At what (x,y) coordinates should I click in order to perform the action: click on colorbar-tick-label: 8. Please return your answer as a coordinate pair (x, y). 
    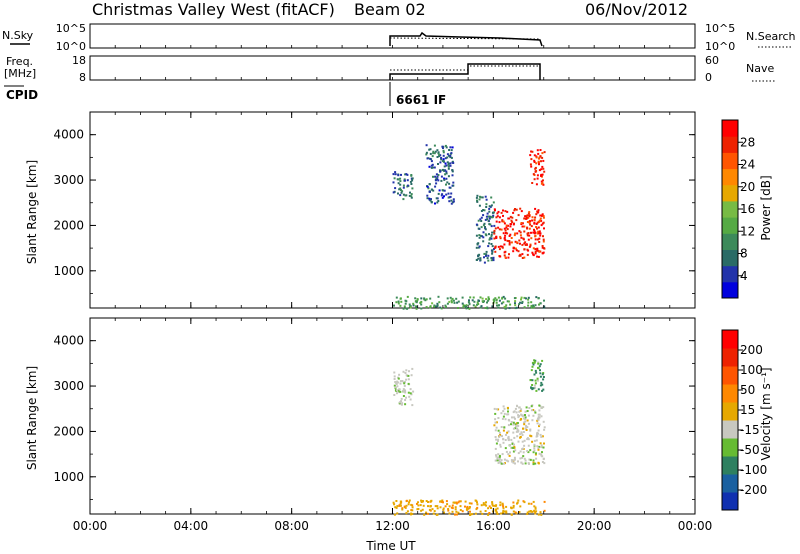
    Looking at the image, I should click on (744, 254).